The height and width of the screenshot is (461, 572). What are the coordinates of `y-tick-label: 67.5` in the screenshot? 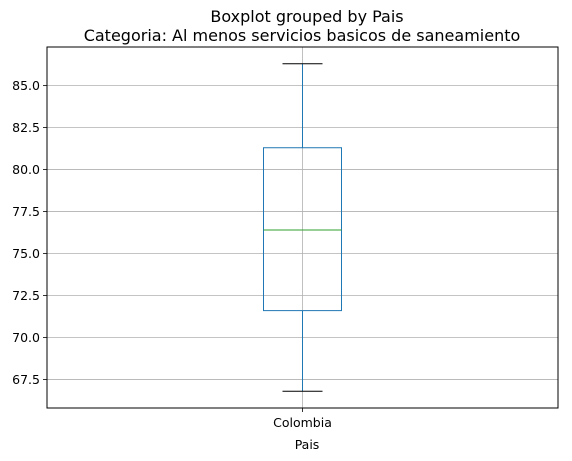 It's located at (26, 379).